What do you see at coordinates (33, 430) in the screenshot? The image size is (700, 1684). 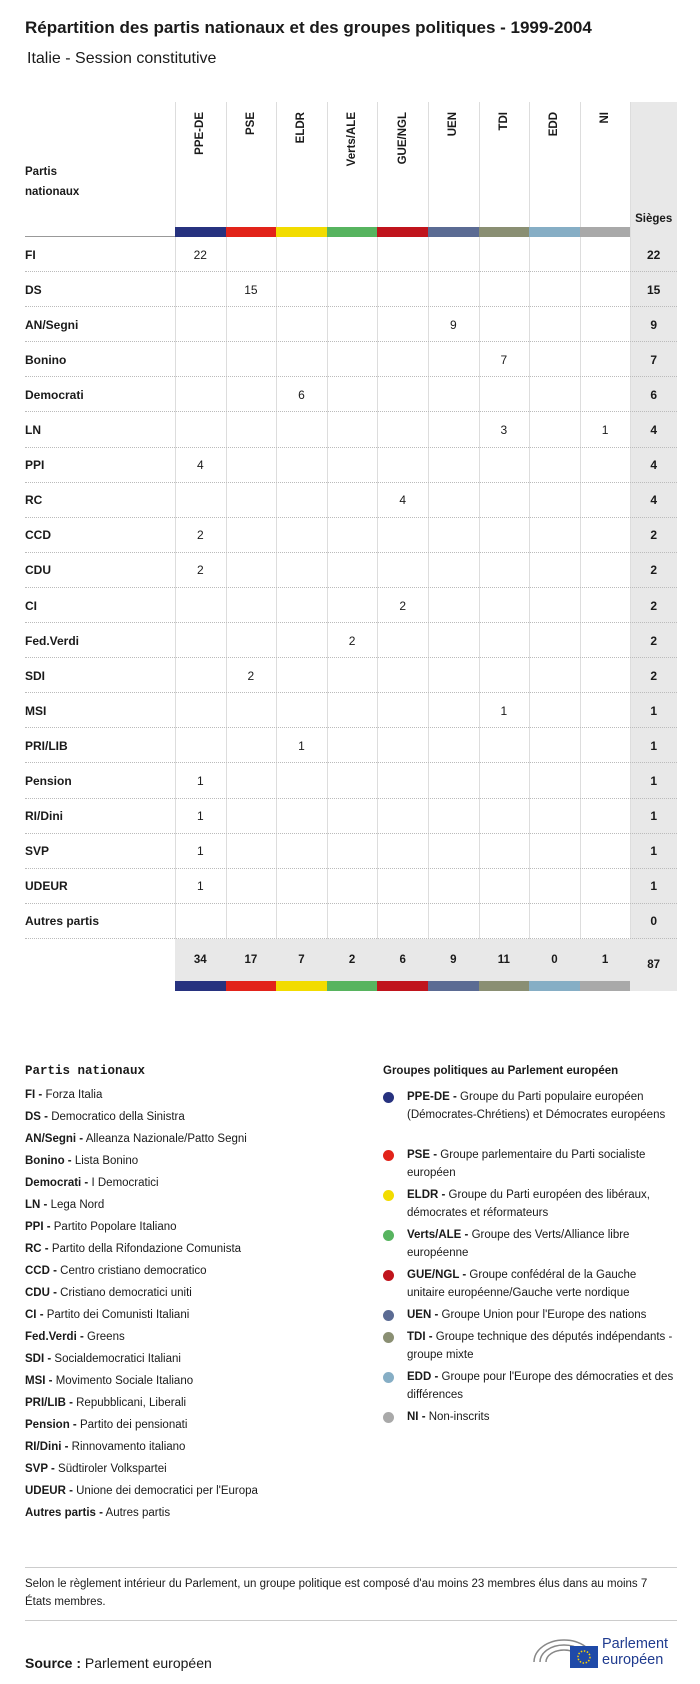 I see `party-name: LN` at bounding box center [33, 430].